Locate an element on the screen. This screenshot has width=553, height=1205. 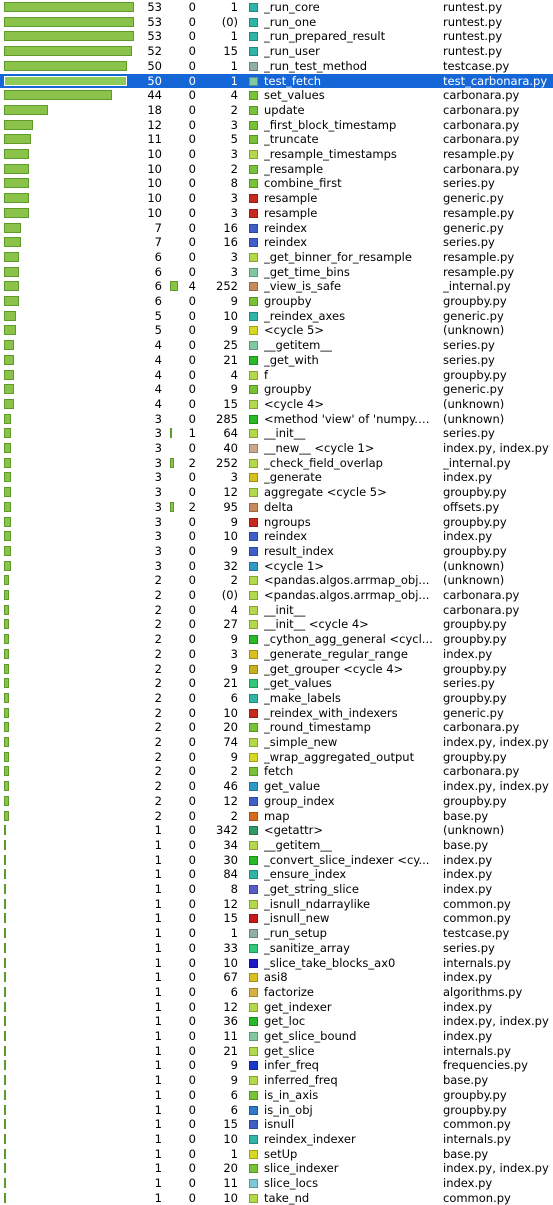
table-row: 2 0 2 map base.py is located at coordinates (276, 816).